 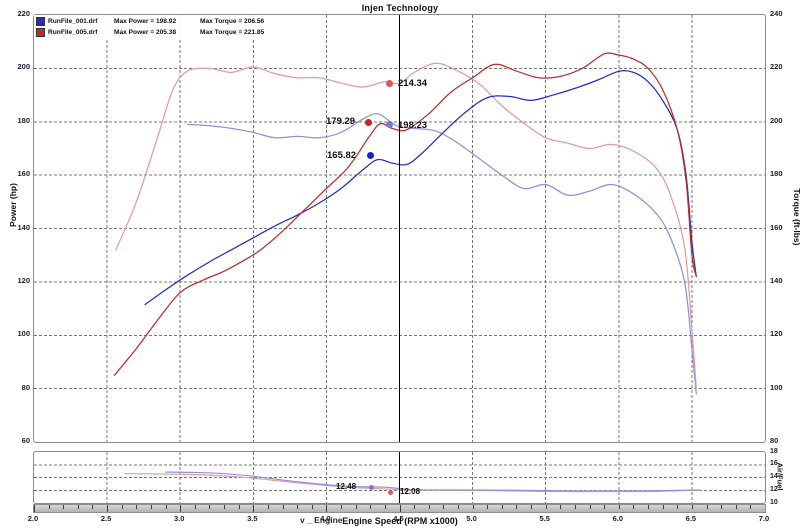 What do you see at coordinates (780, 476) in the screenshot?
I see `afr-axis-title: Air/Fuel` at bounding box center [780, 476].